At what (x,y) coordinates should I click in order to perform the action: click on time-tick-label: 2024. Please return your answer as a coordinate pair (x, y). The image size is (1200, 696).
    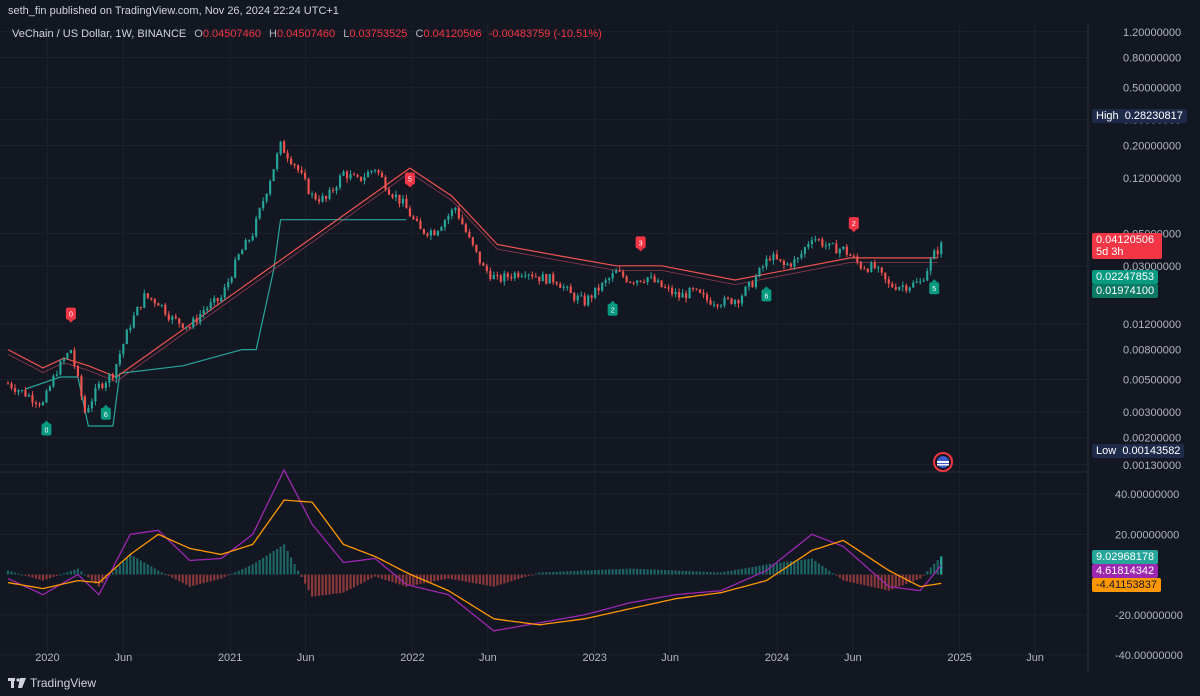
    Looking at the image, I should click on (777, 658).